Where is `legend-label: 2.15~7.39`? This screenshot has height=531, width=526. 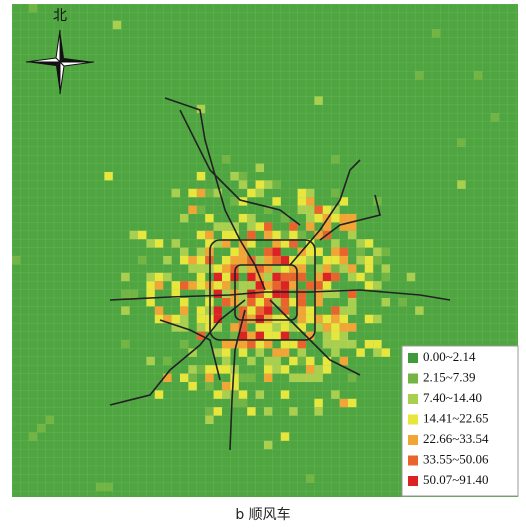 legend-label: 2.15~7.39 is located at coordinates (449, 376).